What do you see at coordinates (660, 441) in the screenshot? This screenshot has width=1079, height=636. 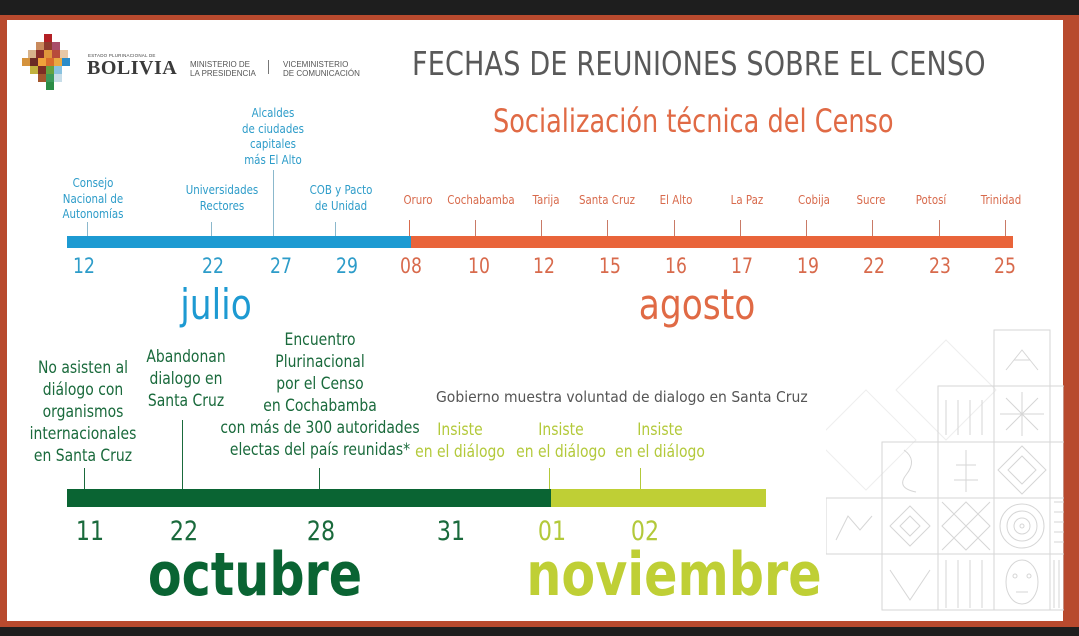 I see `event-nov-02: Insiste en el diálogo` at bounding box center [660, 441].